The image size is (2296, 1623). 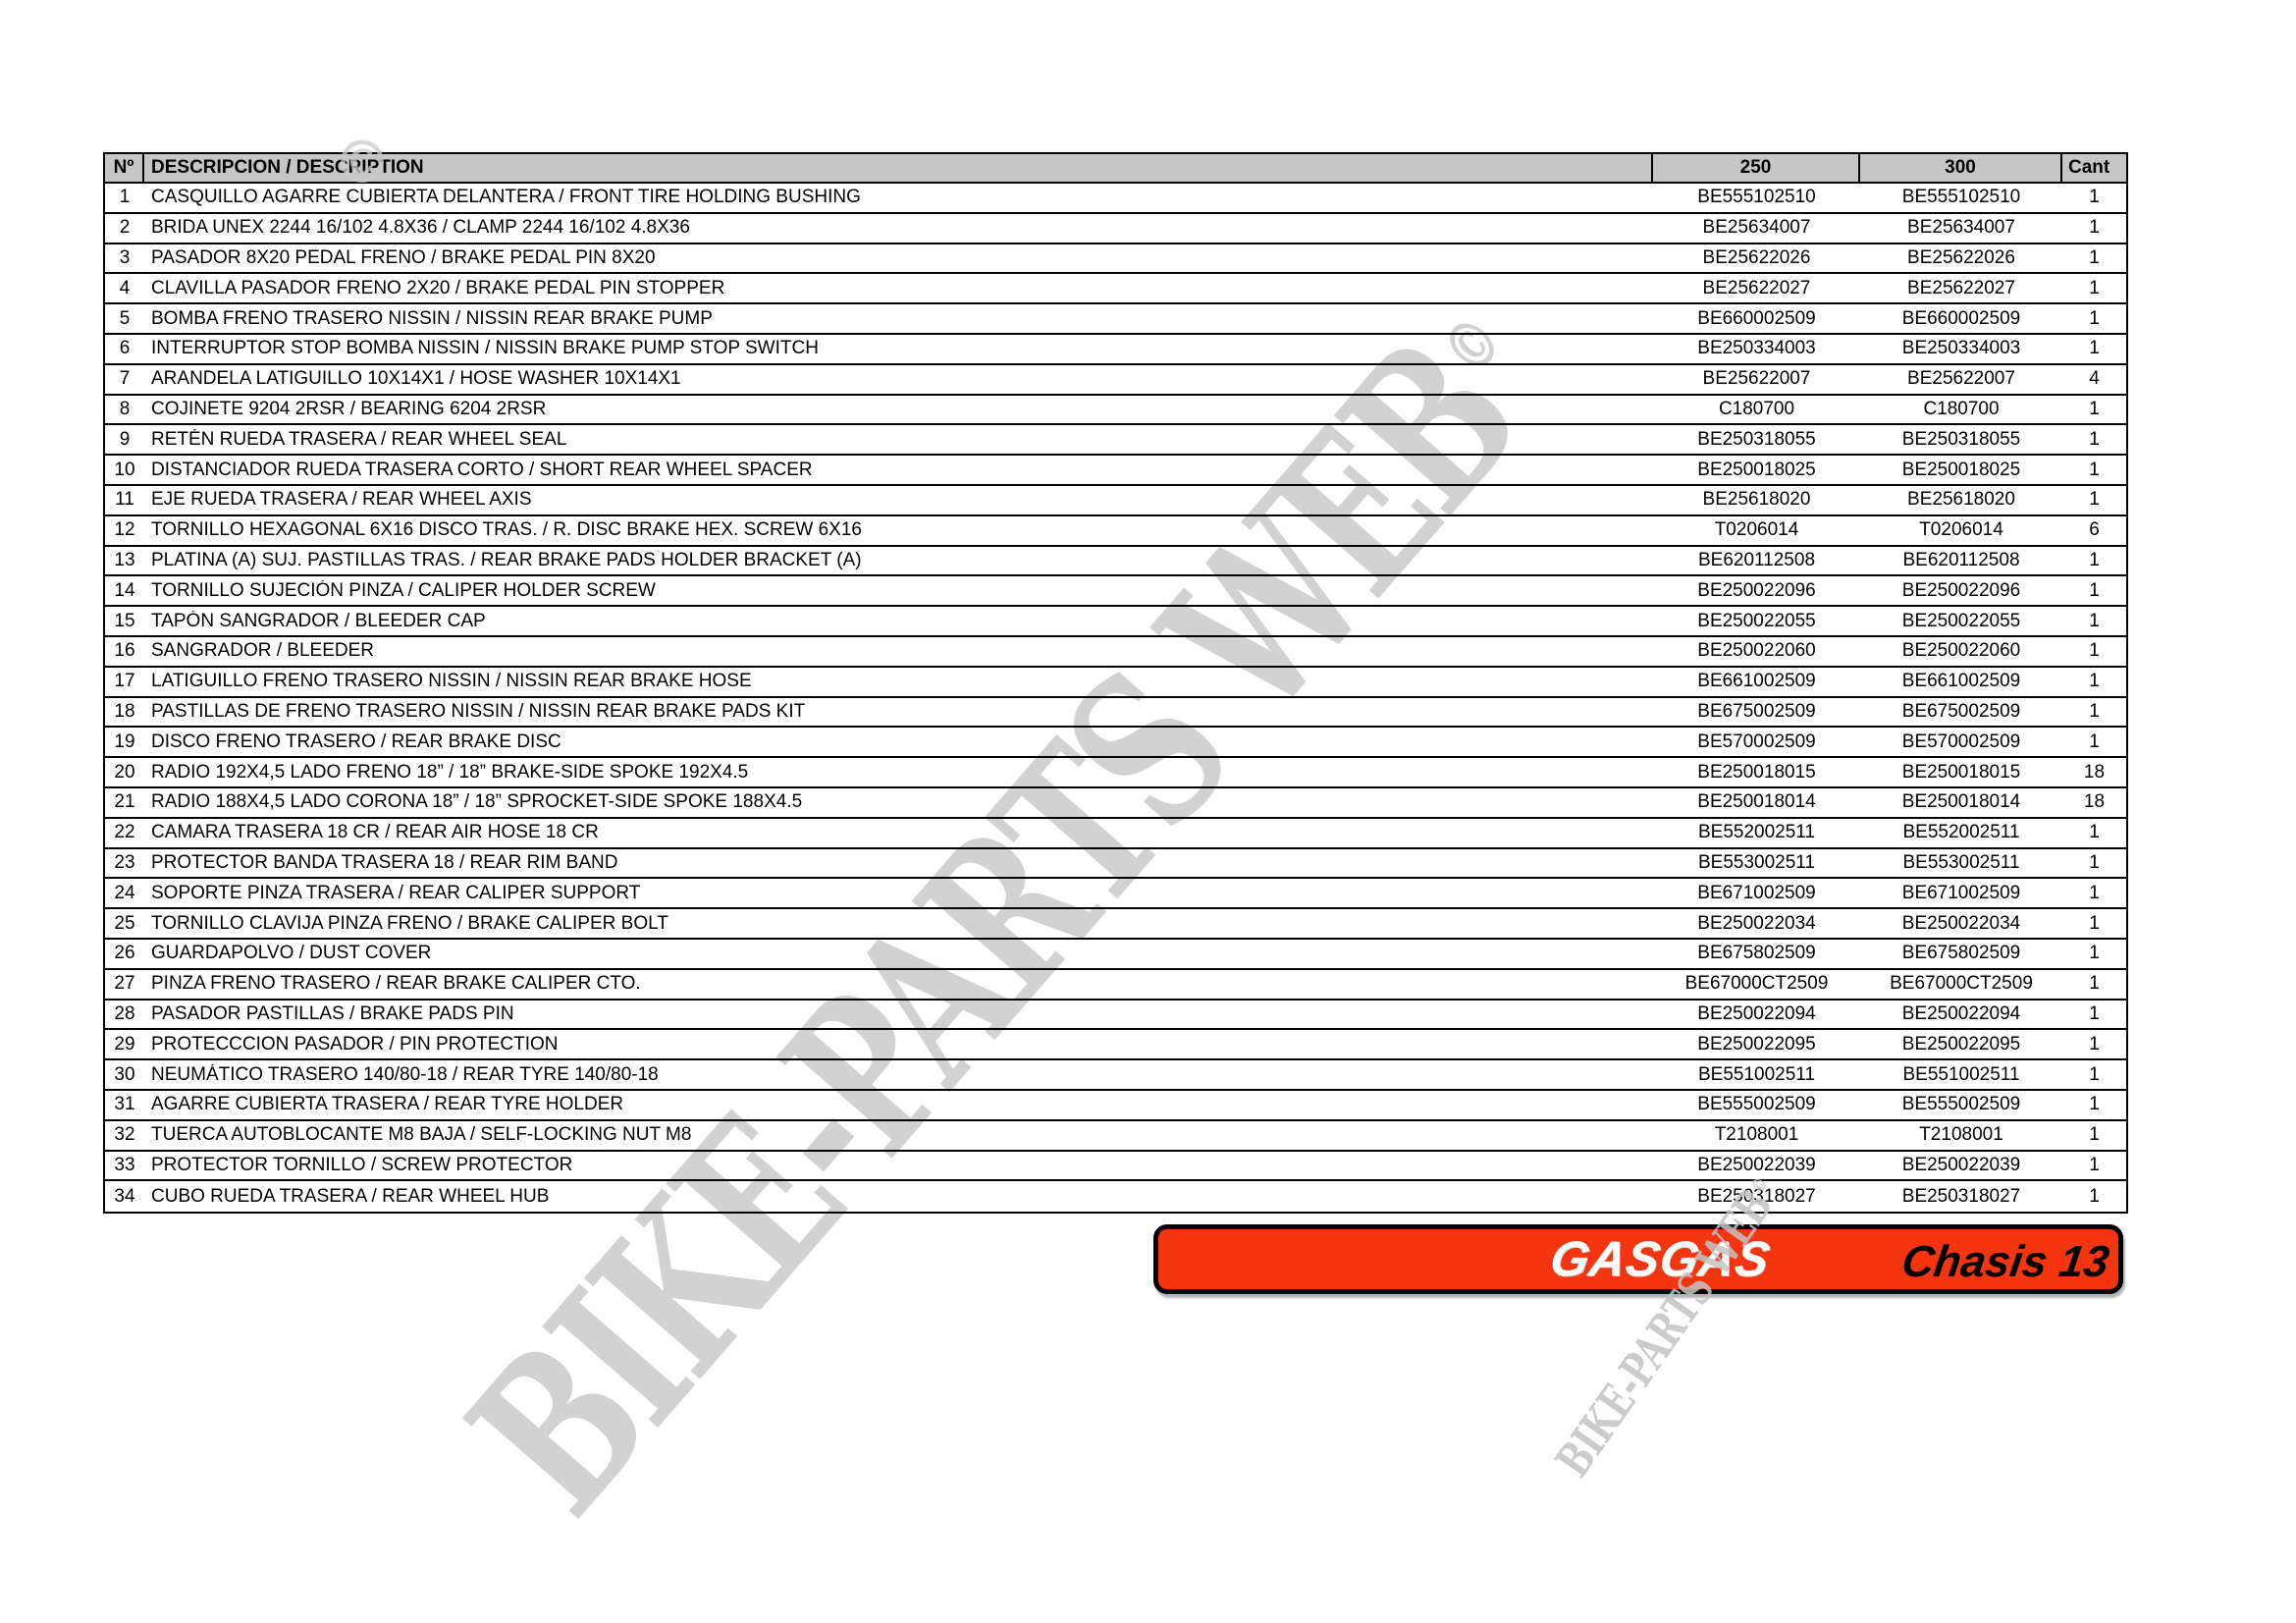 What do you see at coordinates (1669, 1328) in the screenshot?
I see `watermark-bike-parts-web-small: BIKE-PARTS WEB©` at bounding box center [1669, 1328].